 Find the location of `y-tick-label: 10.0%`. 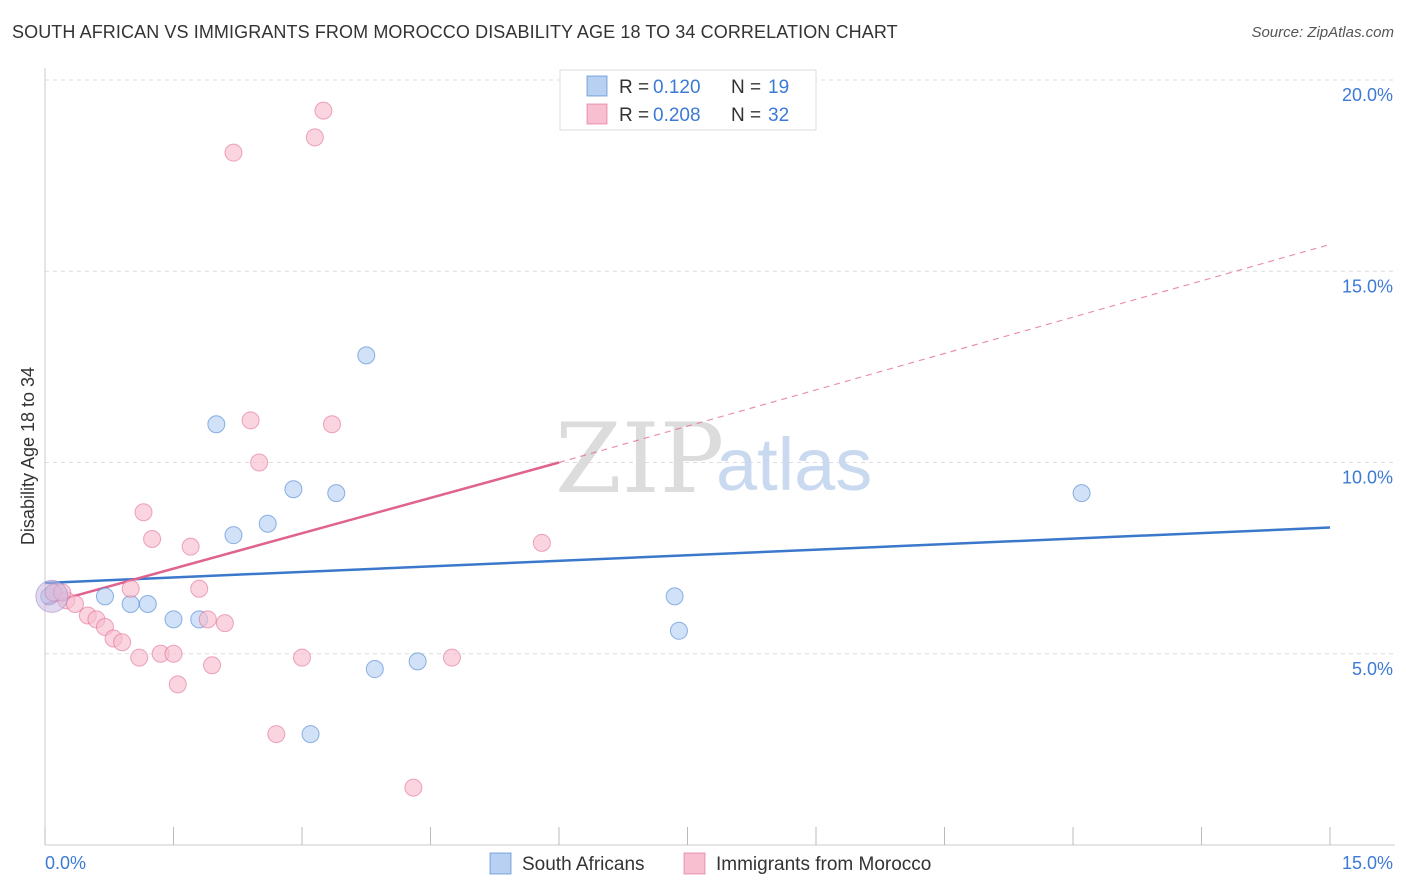

y-tick-label: 10.0% is located at coordinates (1367, 478).